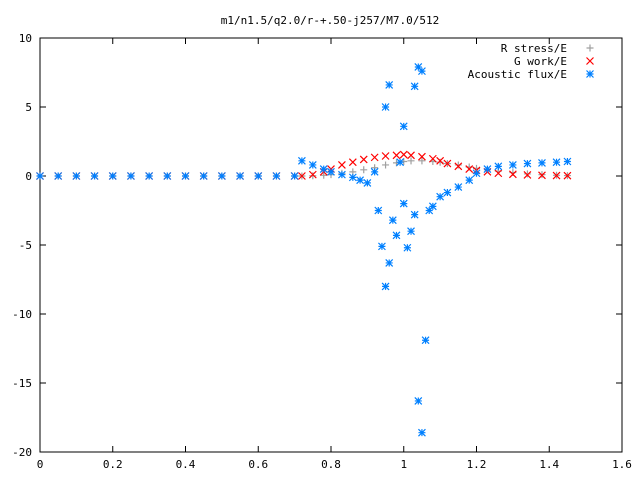  Describe the element at coordinates (477, 464) in the screenshot. I see `x-tick-label: 1.2` at that location.